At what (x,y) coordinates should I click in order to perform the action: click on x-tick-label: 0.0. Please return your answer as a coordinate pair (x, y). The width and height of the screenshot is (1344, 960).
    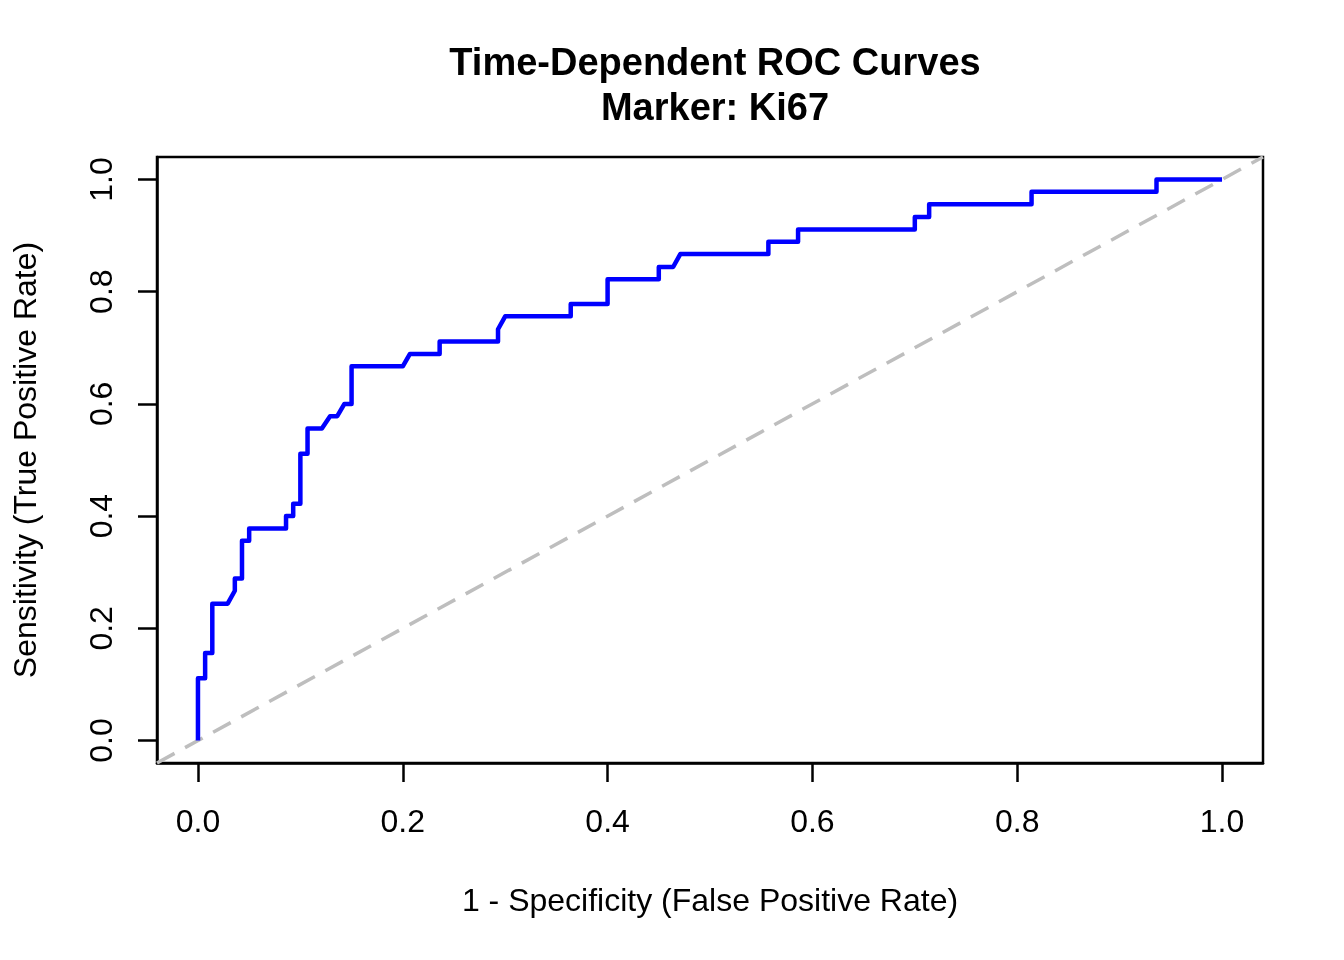
    Looking at the image, I should click on (198, 821).